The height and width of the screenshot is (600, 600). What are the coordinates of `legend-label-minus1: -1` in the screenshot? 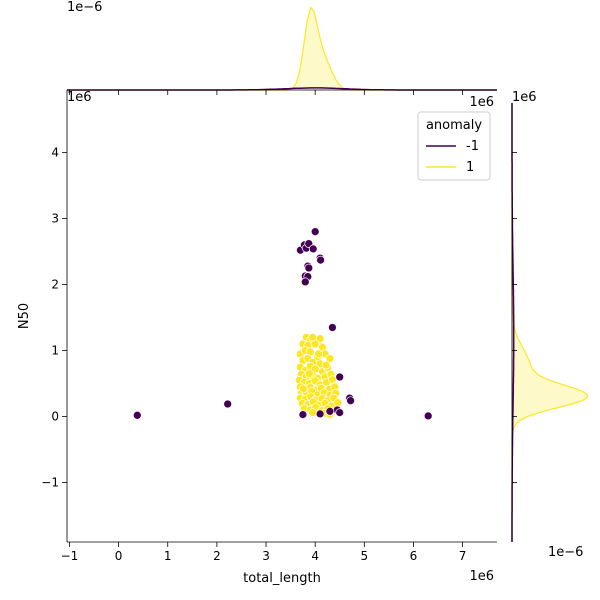 It's located at (472, 146).